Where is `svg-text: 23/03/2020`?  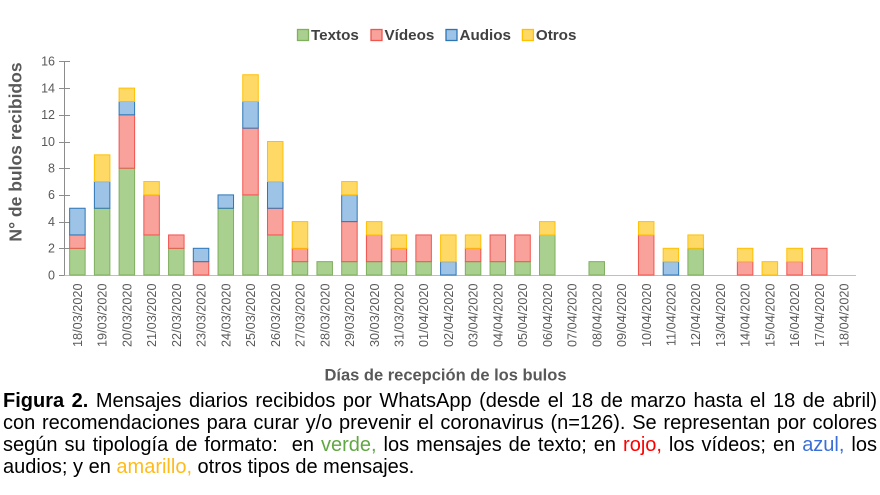 svg-text: 23/03/2020 is located at coordinates (202, 316).